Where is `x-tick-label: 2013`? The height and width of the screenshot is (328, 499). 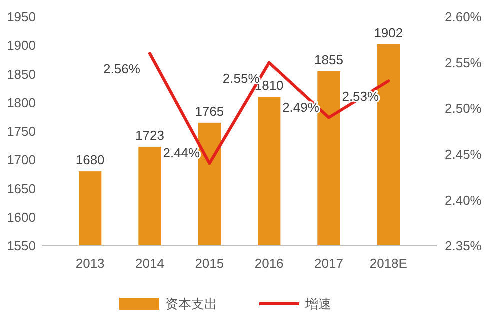 x-tick-label: 2013 is located at coordinates (90, 263).